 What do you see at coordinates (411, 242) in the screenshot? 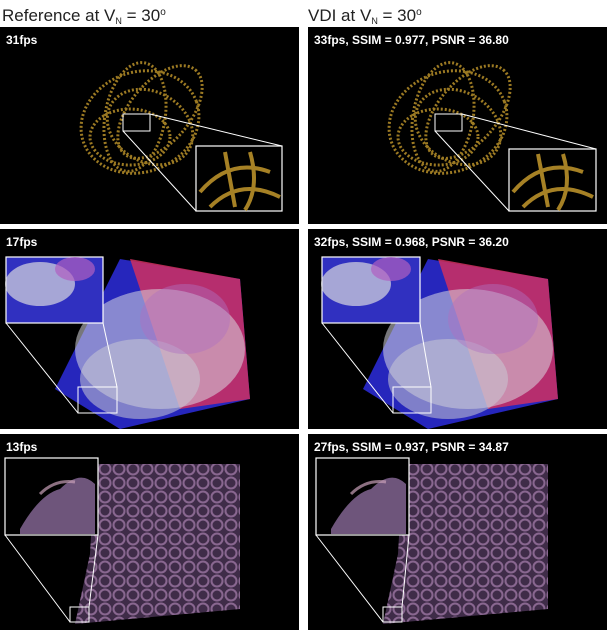
I see `quality-stat: 32fps, SSIM = 0.968, PSNR = 36.20` at bounding box center [411, 242].